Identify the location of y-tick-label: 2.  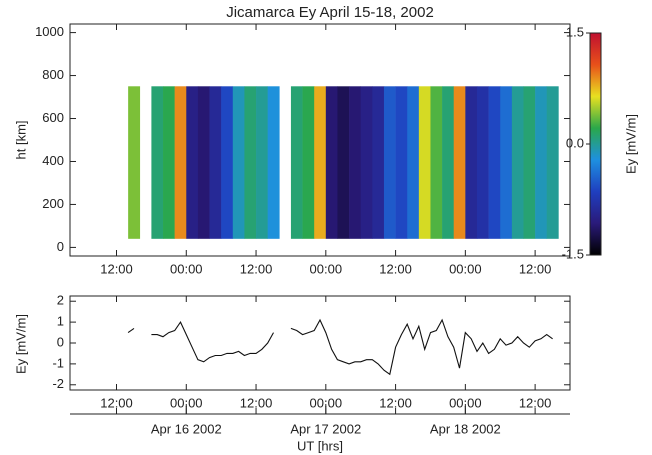
(60, 300).